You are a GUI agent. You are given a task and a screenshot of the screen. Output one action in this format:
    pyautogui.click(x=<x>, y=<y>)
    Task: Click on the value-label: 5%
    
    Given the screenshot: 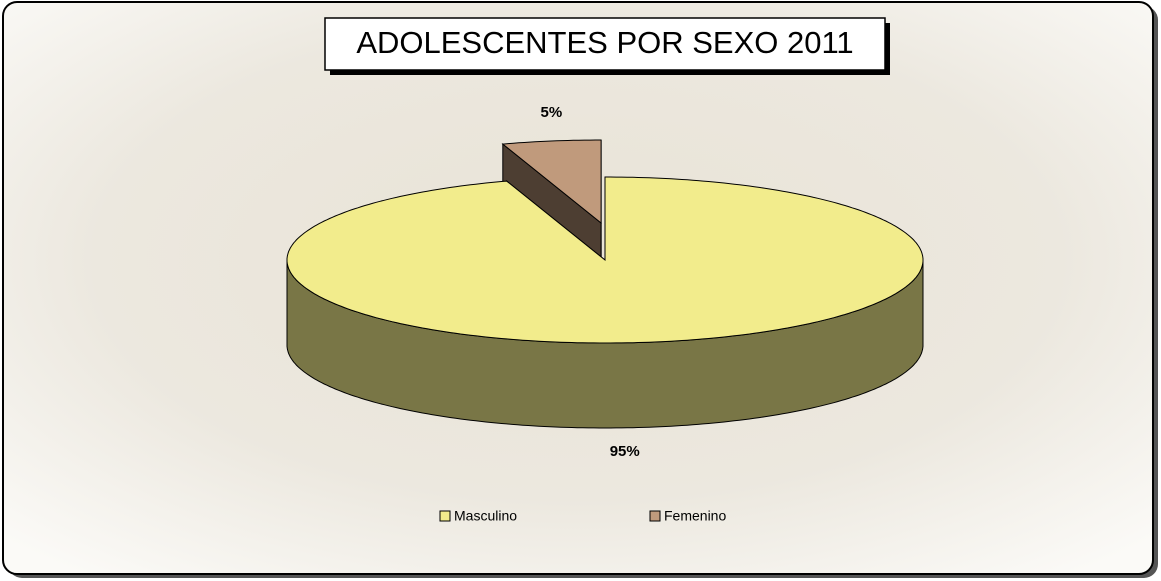 What is the action you would take?
    pyautogui.click(x=551, y=112)
    